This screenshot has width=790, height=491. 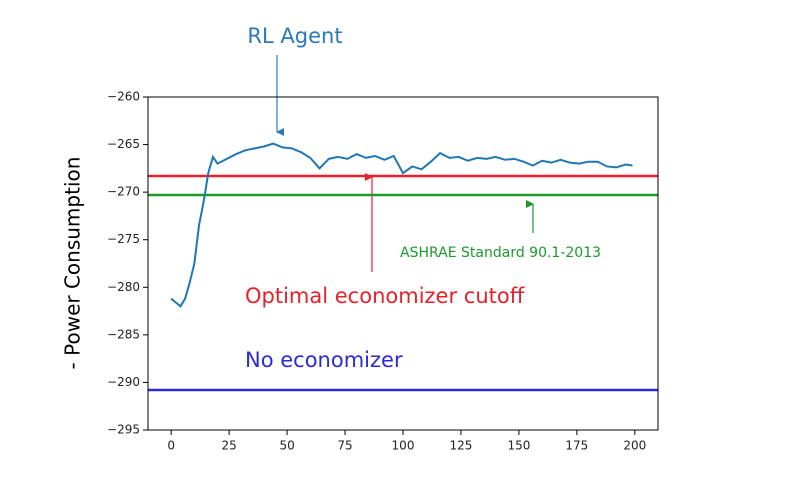 I want to click on y-tick-label: −285, so click(x=123, y=334).